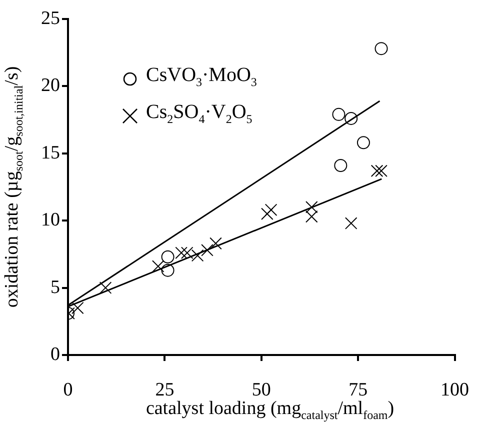 This screenshot has height=428, width=487. I want to click on x-tick-label: 100, so click(454, 389).